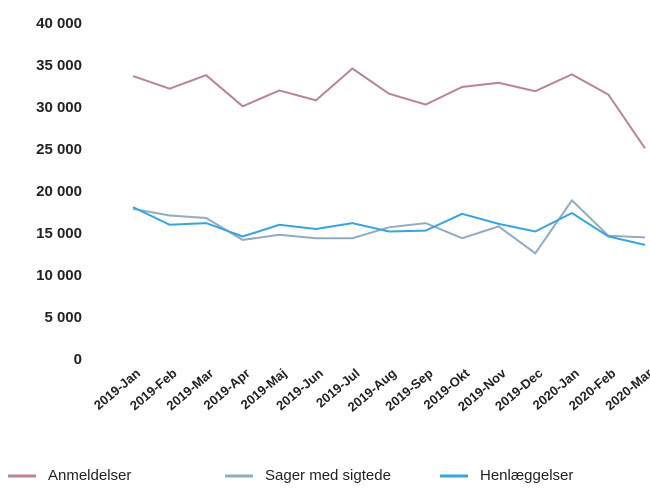 The height and width of the screenshot is (488, 650). I want to click on y-tick-label: 20 000, so click(59, 191).